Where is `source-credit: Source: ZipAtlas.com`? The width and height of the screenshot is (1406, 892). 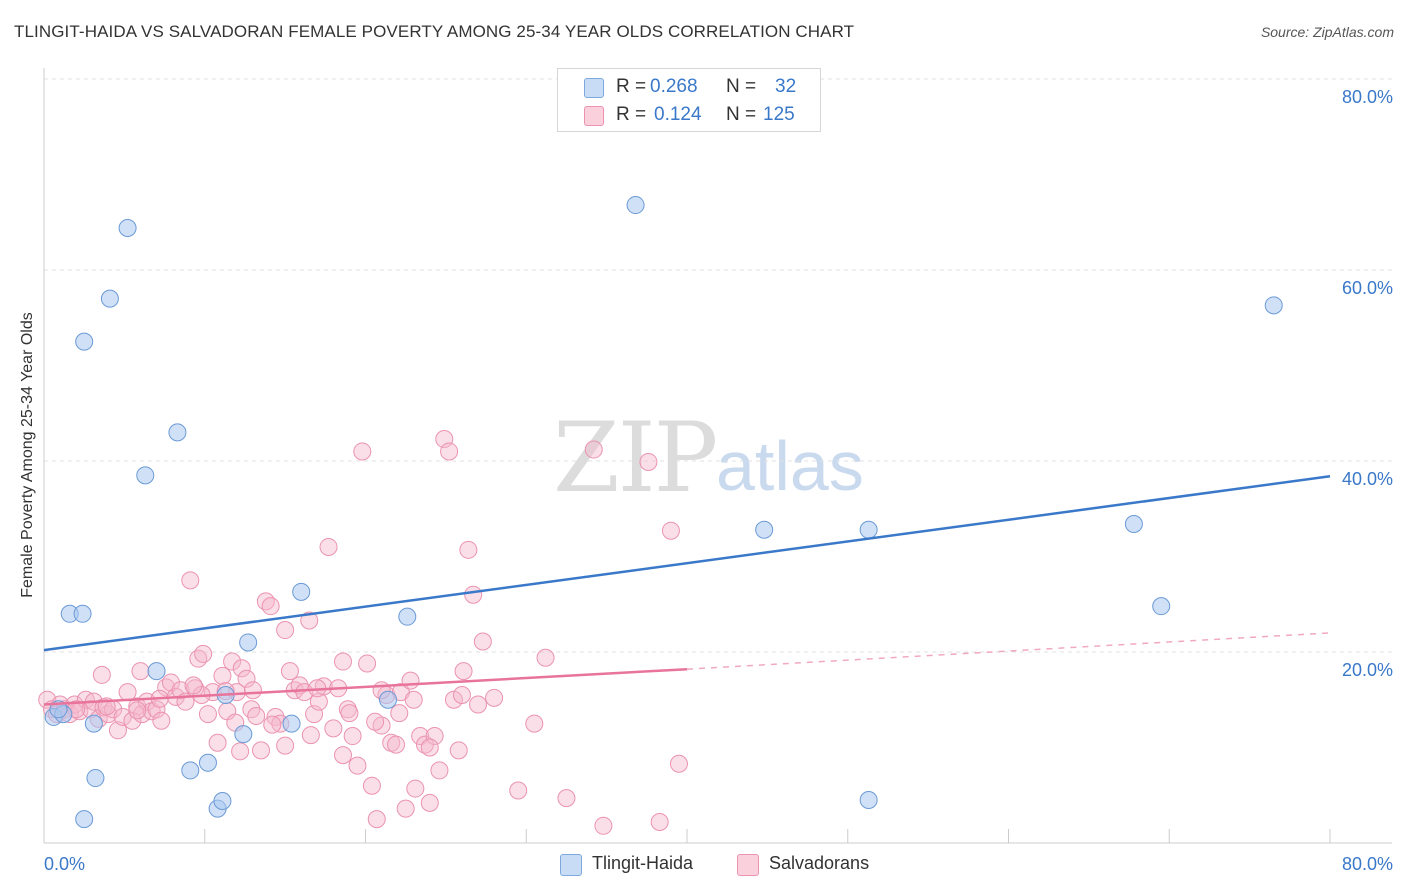 source-credit: Source: ZipAtlas.com is located at coordinates (1327, 32).